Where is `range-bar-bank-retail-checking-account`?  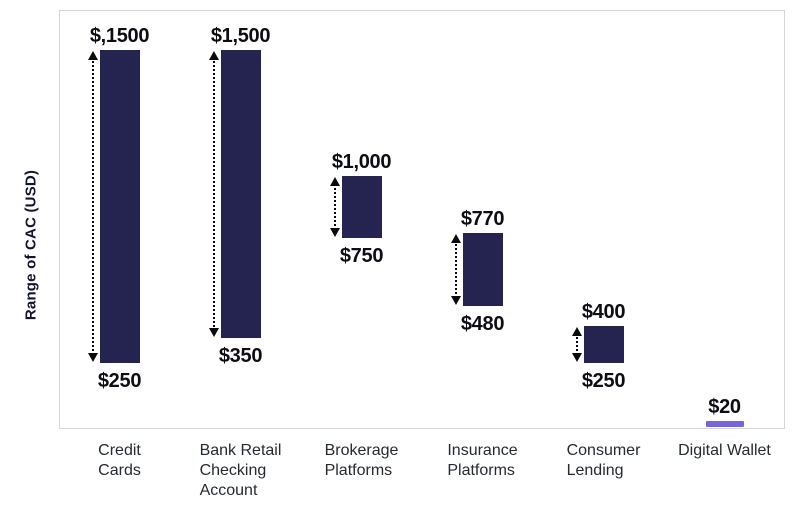 range-bar-bank-retail-checking-account is located at coordinates (240, 194).